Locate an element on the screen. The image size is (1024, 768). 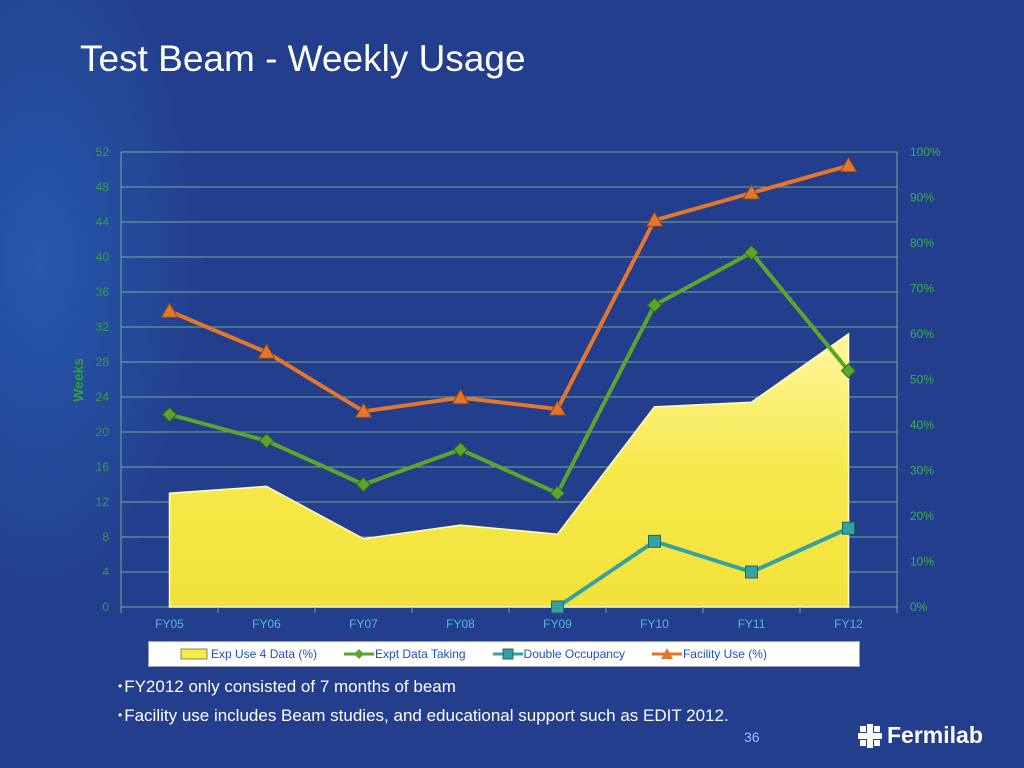
left-tick-label: 28 is located at coordinates (103, 362).